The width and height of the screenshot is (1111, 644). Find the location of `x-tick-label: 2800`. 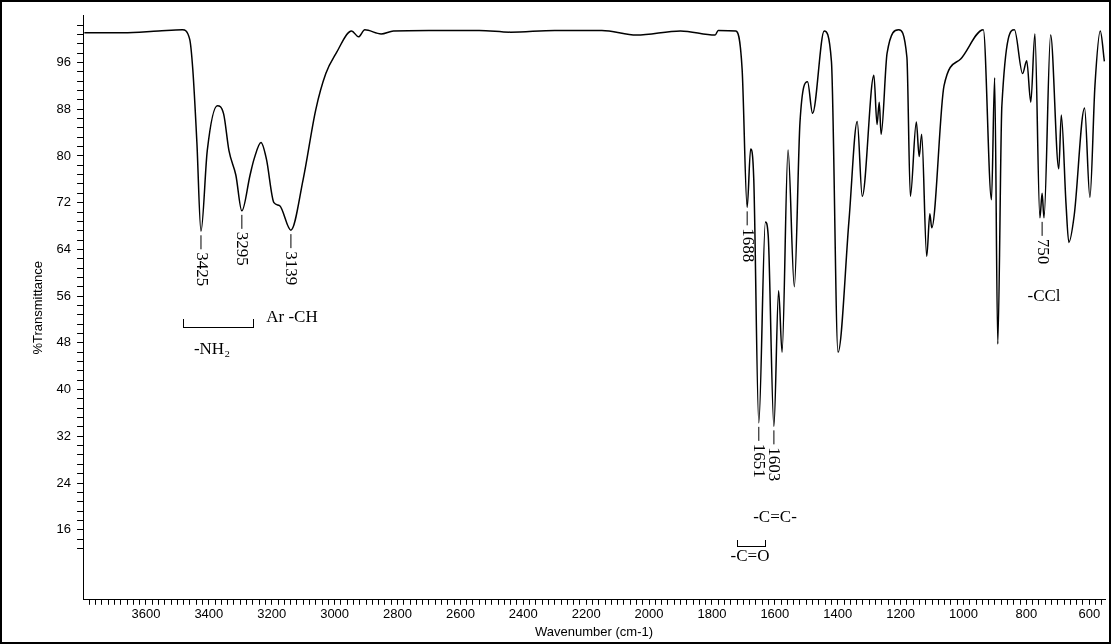

x-tick-label: 2800 is located at coordinates (397, 614).